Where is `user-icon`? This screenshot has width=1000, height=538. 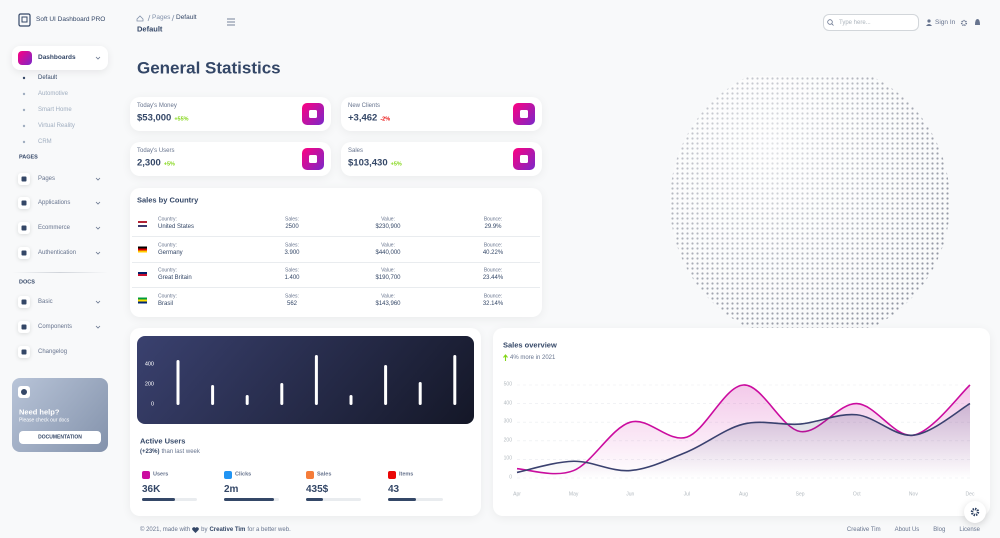 user-icon is located at coordinates (929, 25).